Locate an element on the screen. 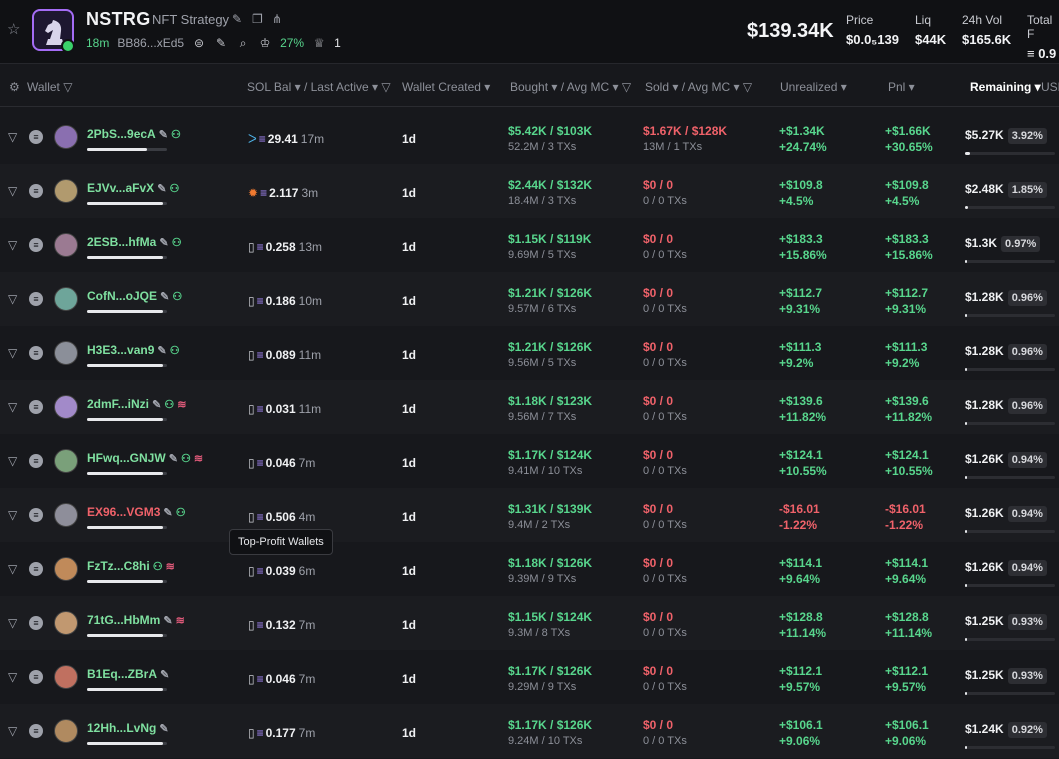 The width and height of the screenshot is (1059, 759). remaining-percent-badge: 0.96% is located at coordinates (1027, 298).